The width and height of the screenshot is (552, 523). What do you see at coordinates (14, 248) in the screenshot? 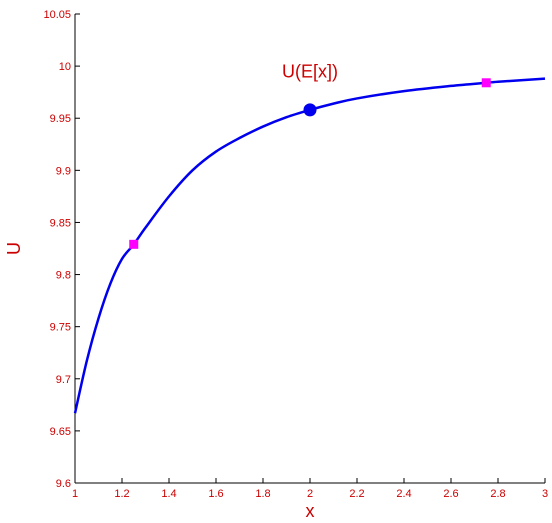
I see `y-axis-label: U` at bounding box center [14, 248].